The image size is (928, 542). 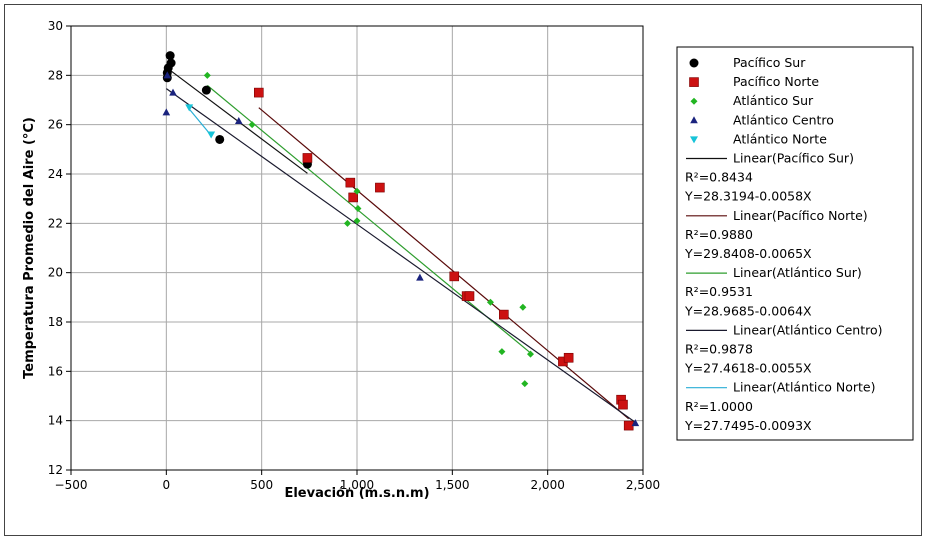 What do you see at coordinates (55, 174) in the screenshot?
I see `y-tick-label: 24` at bounding box center [55, 174].